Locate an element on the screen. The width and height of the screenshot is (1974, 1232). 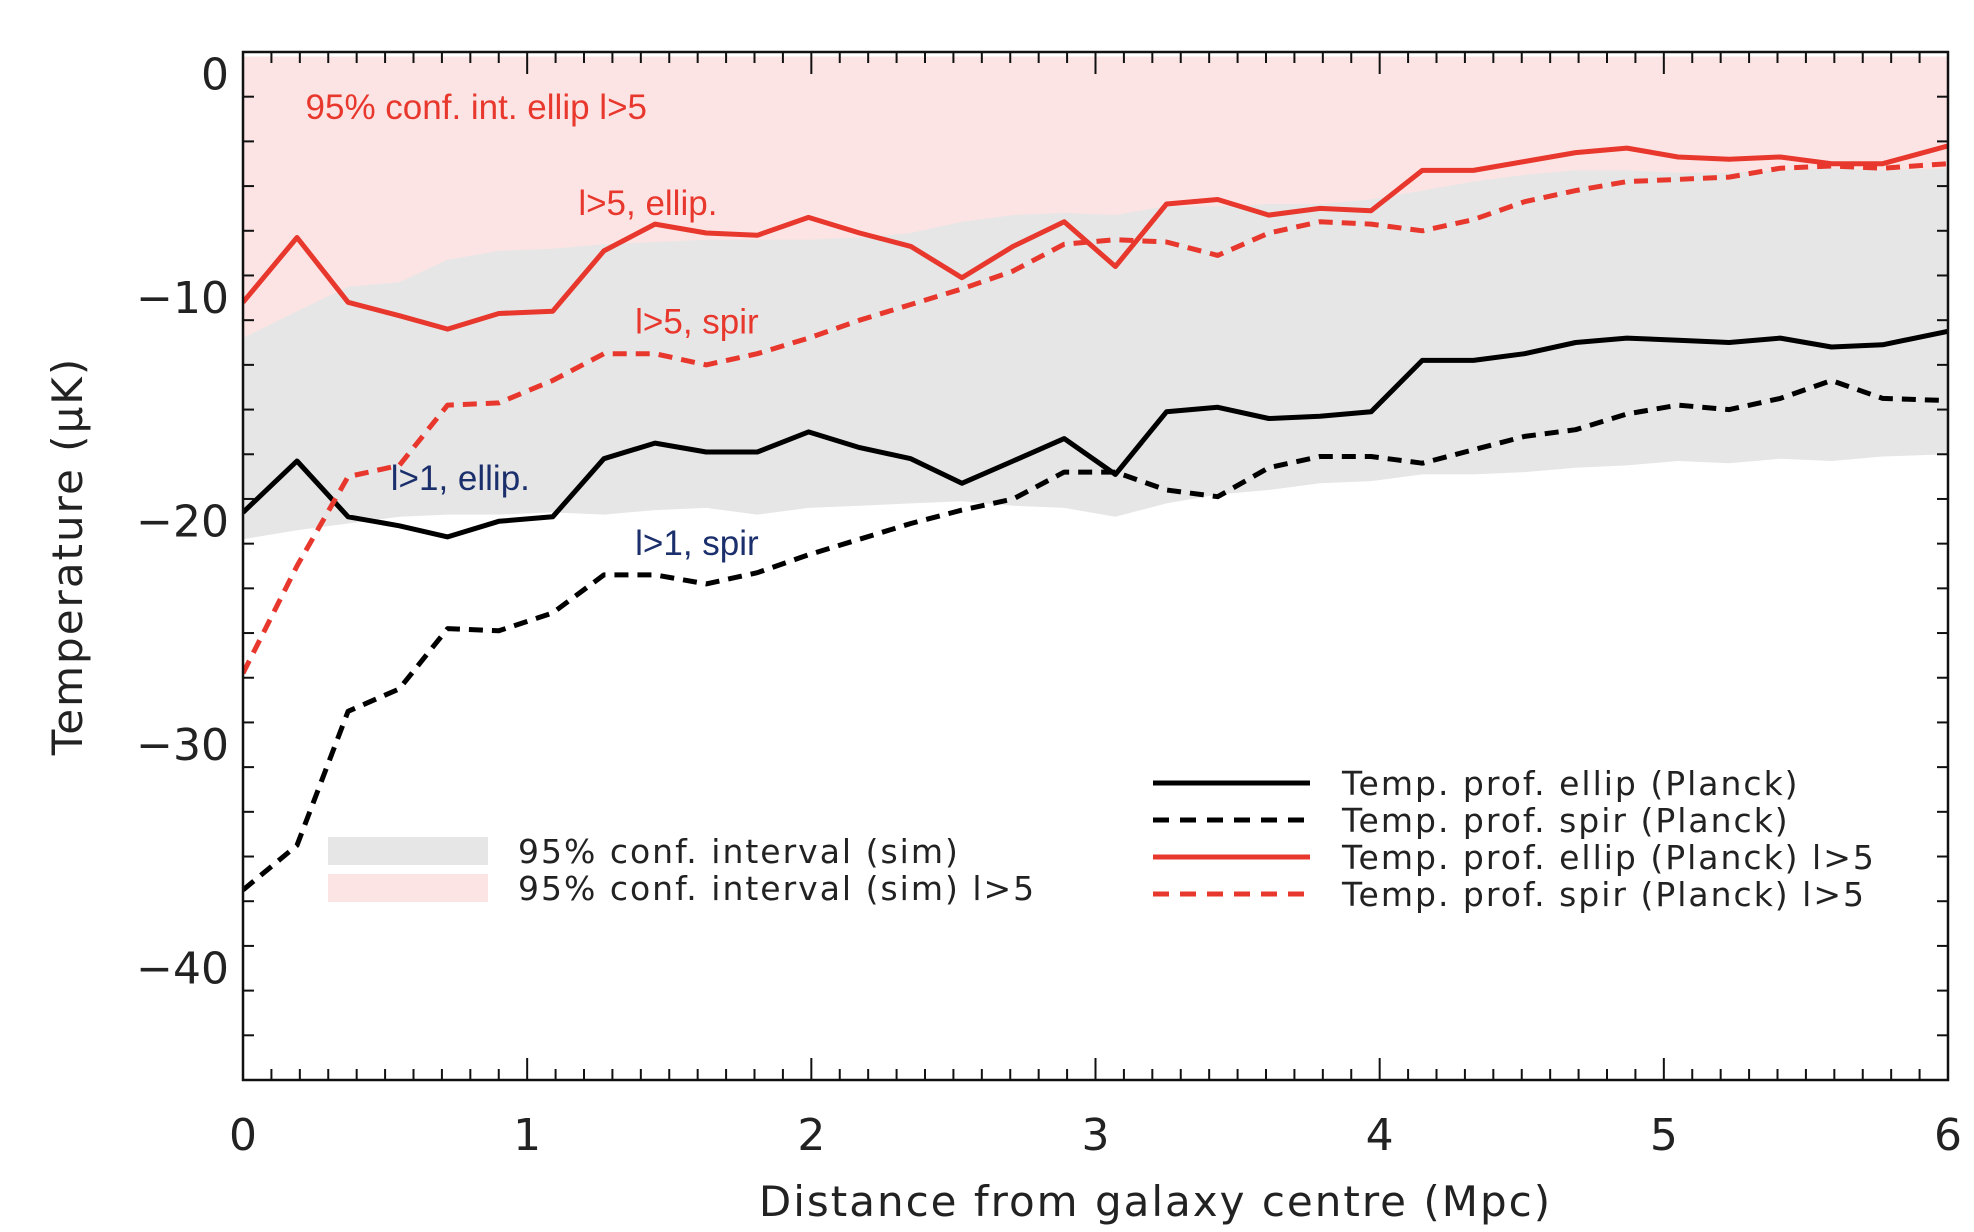
y-tick-label: −10 is located at coordinates (182, 298).